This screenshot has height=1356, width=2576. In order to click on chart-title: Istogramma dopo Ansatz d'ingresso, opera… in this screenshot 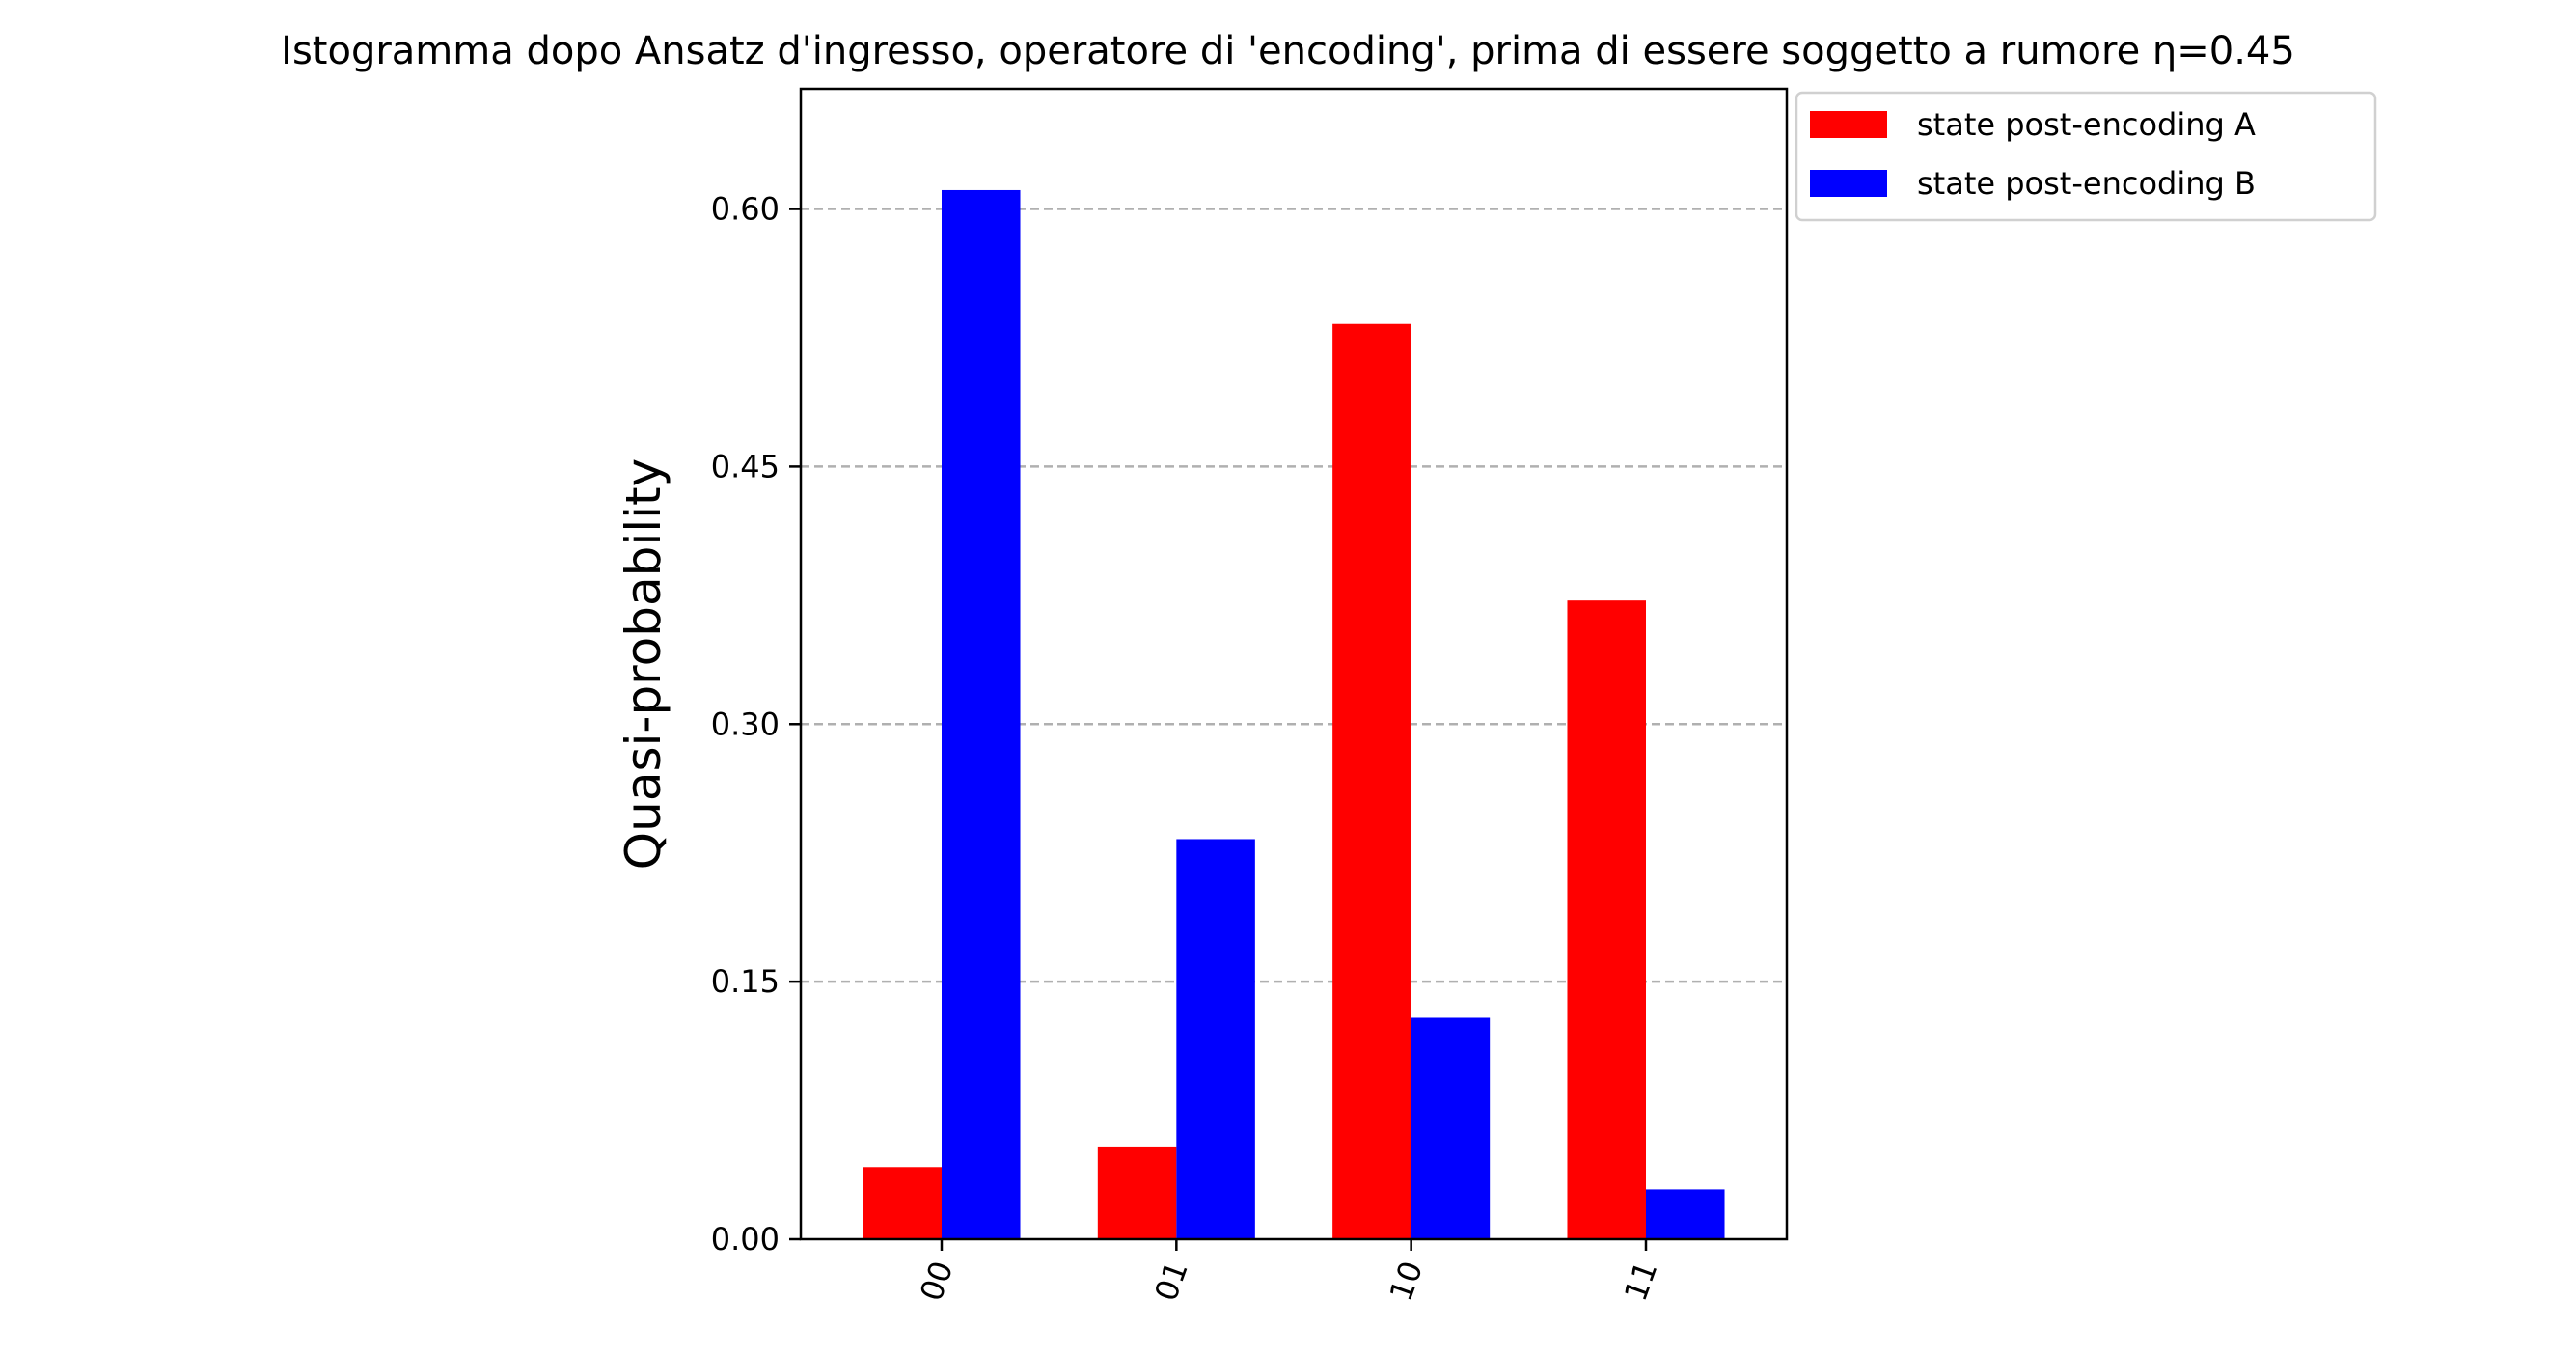, I will do `click(1288, 51)`.